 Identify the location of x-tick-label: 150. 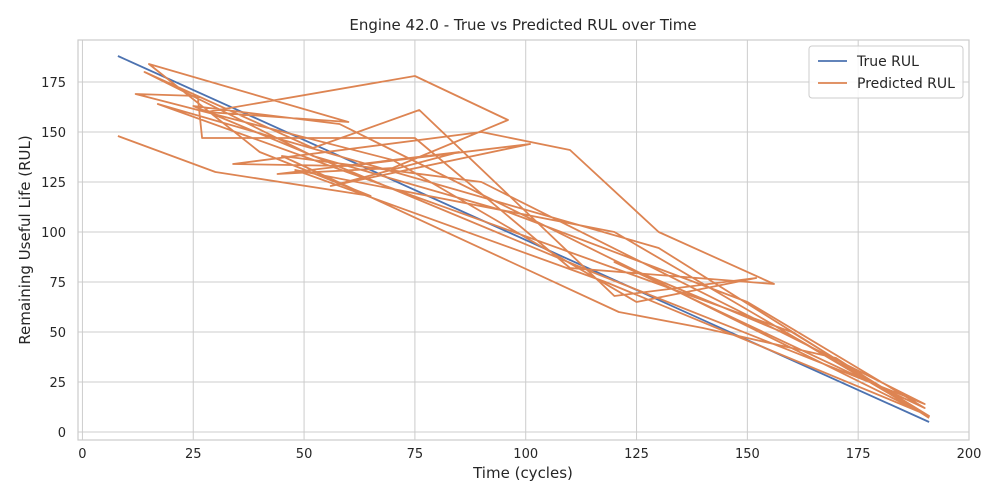
(747, 454).